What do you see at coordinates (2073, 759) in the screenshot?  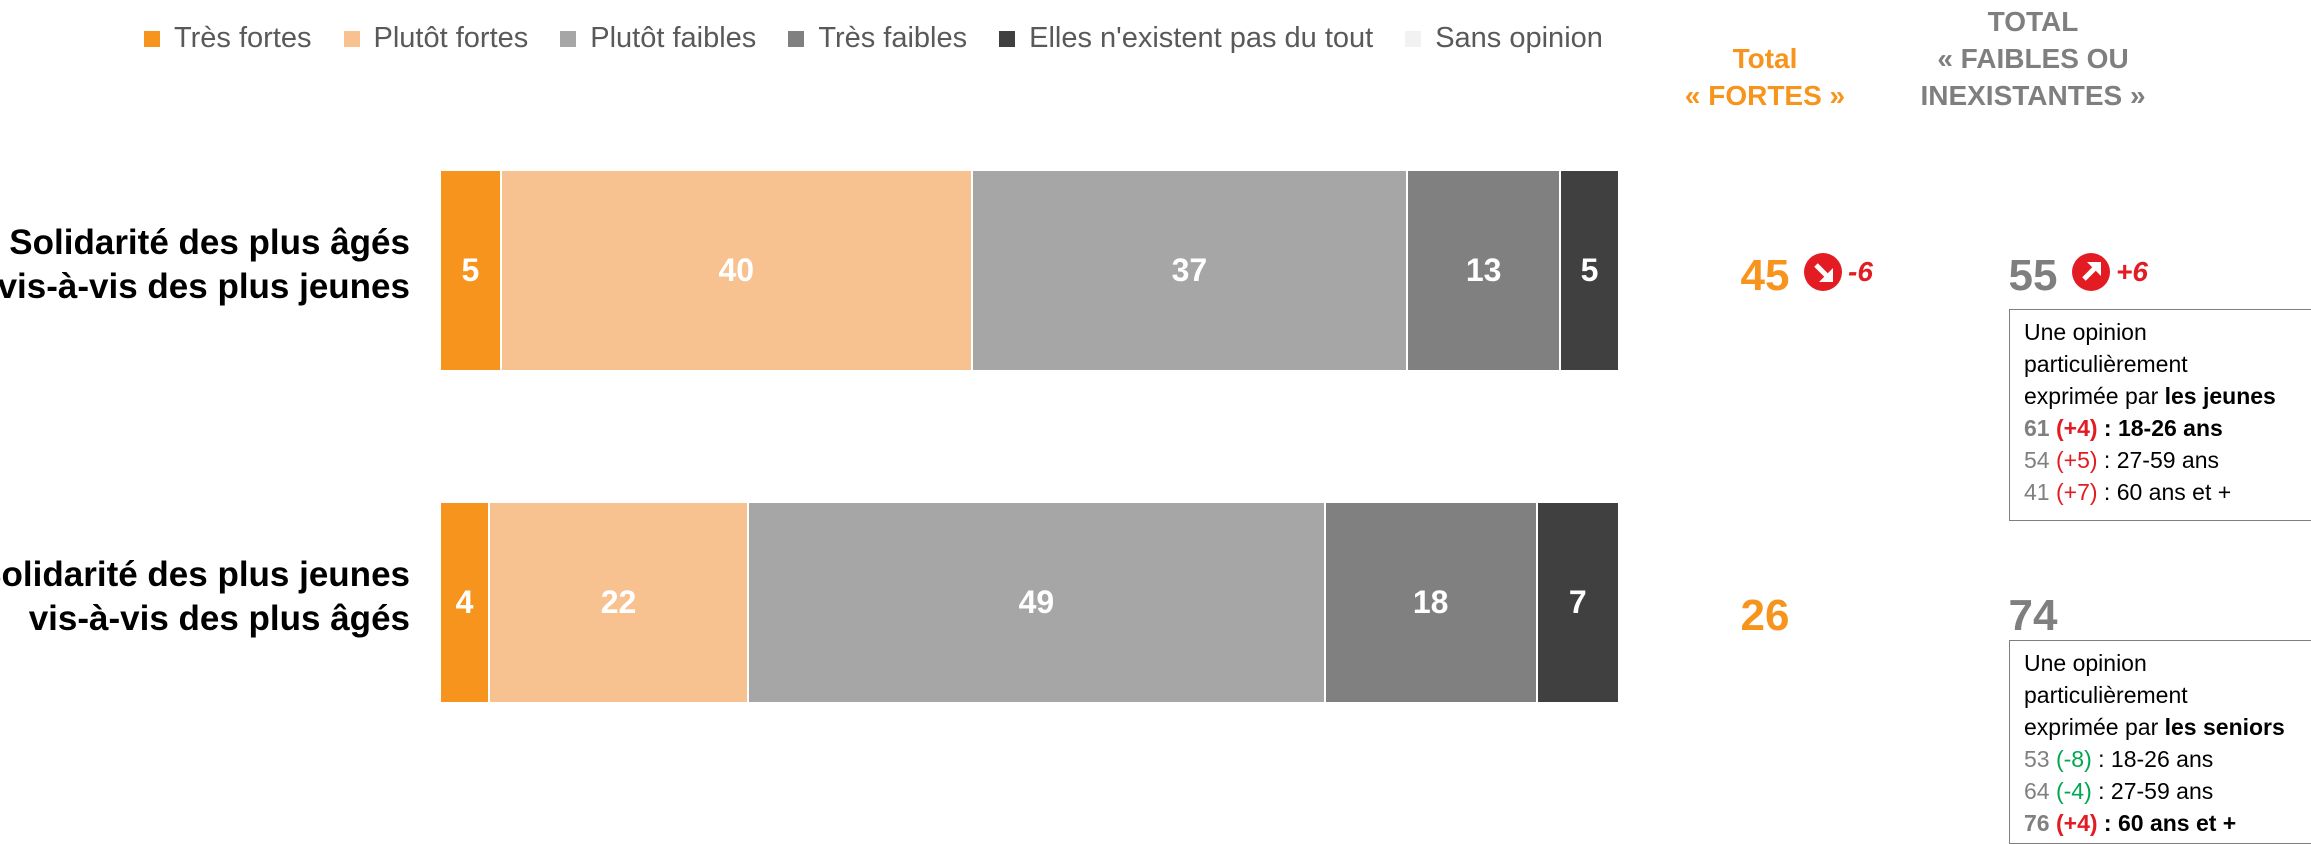 I see `note-change: (-8)` at bounding box center [2073, 759].